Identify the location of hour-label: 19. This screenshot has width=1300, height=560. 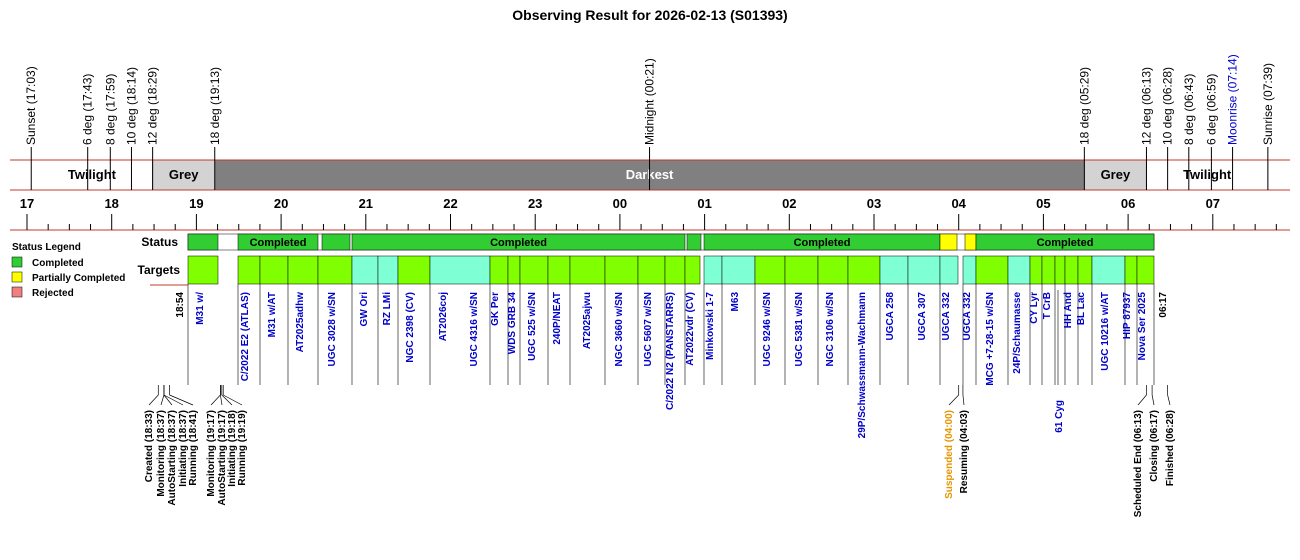
(196, 203).